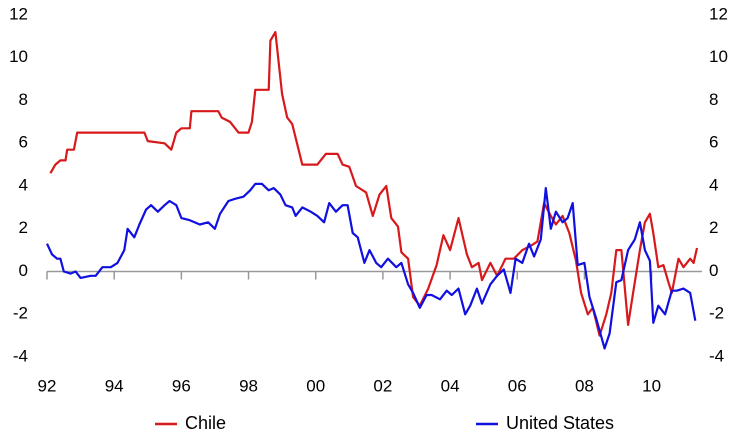  What do you see at coordinates (713, 227) in the screenshot?
I see `y2-tick-label: 2` at bounding box center [713, 227].